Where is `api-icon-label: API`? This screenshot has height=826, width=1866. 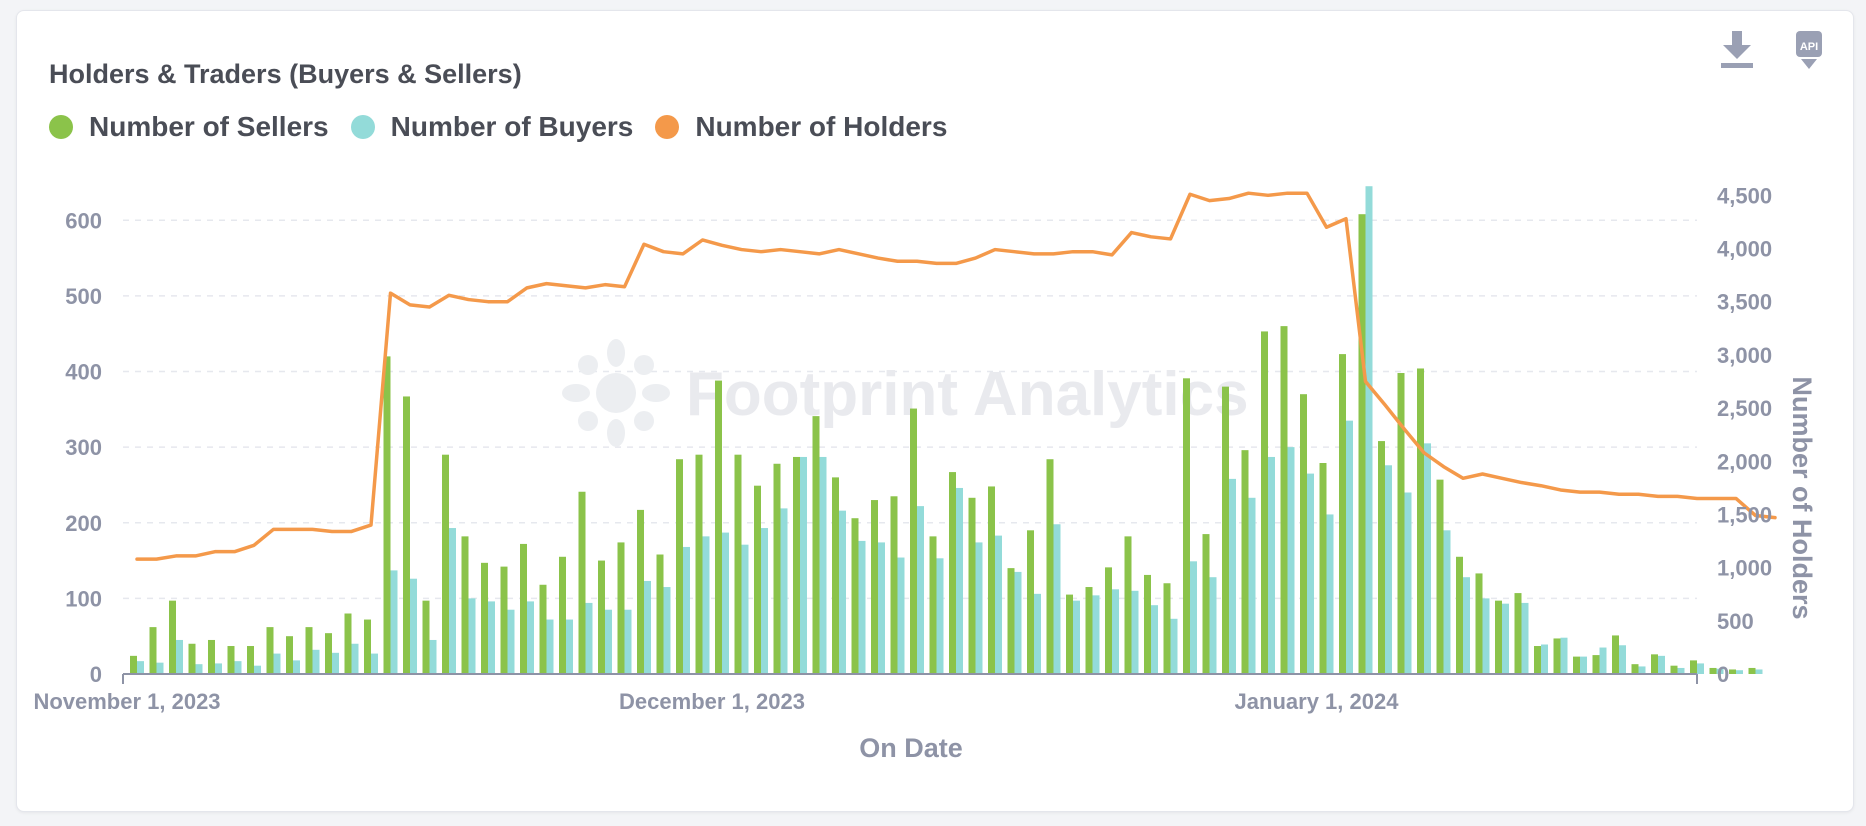
api-icon-label: API is located at coordinates (1809, 47).